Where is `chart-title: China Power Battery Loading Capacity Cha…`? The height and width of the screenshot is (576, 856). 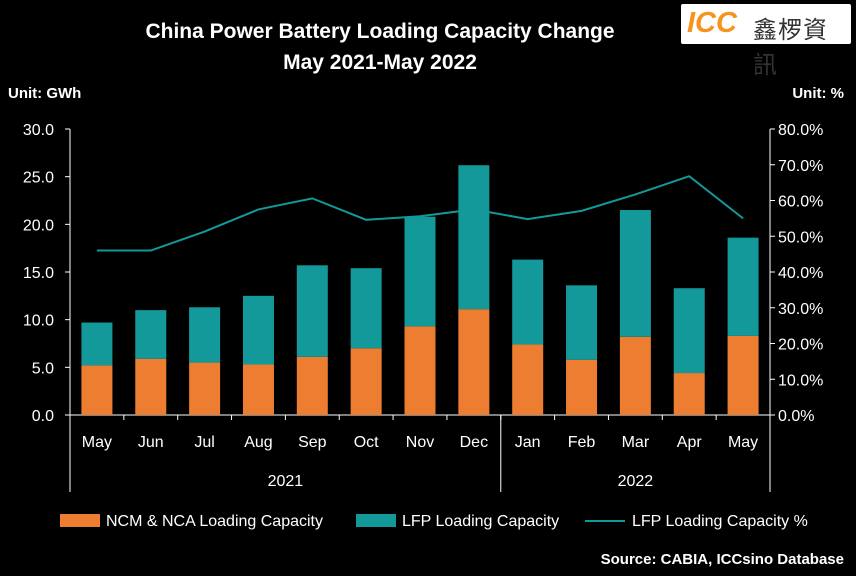
chart-title: China Power Battery Loading Capacity Cha… is located at coordinates (380, 31).